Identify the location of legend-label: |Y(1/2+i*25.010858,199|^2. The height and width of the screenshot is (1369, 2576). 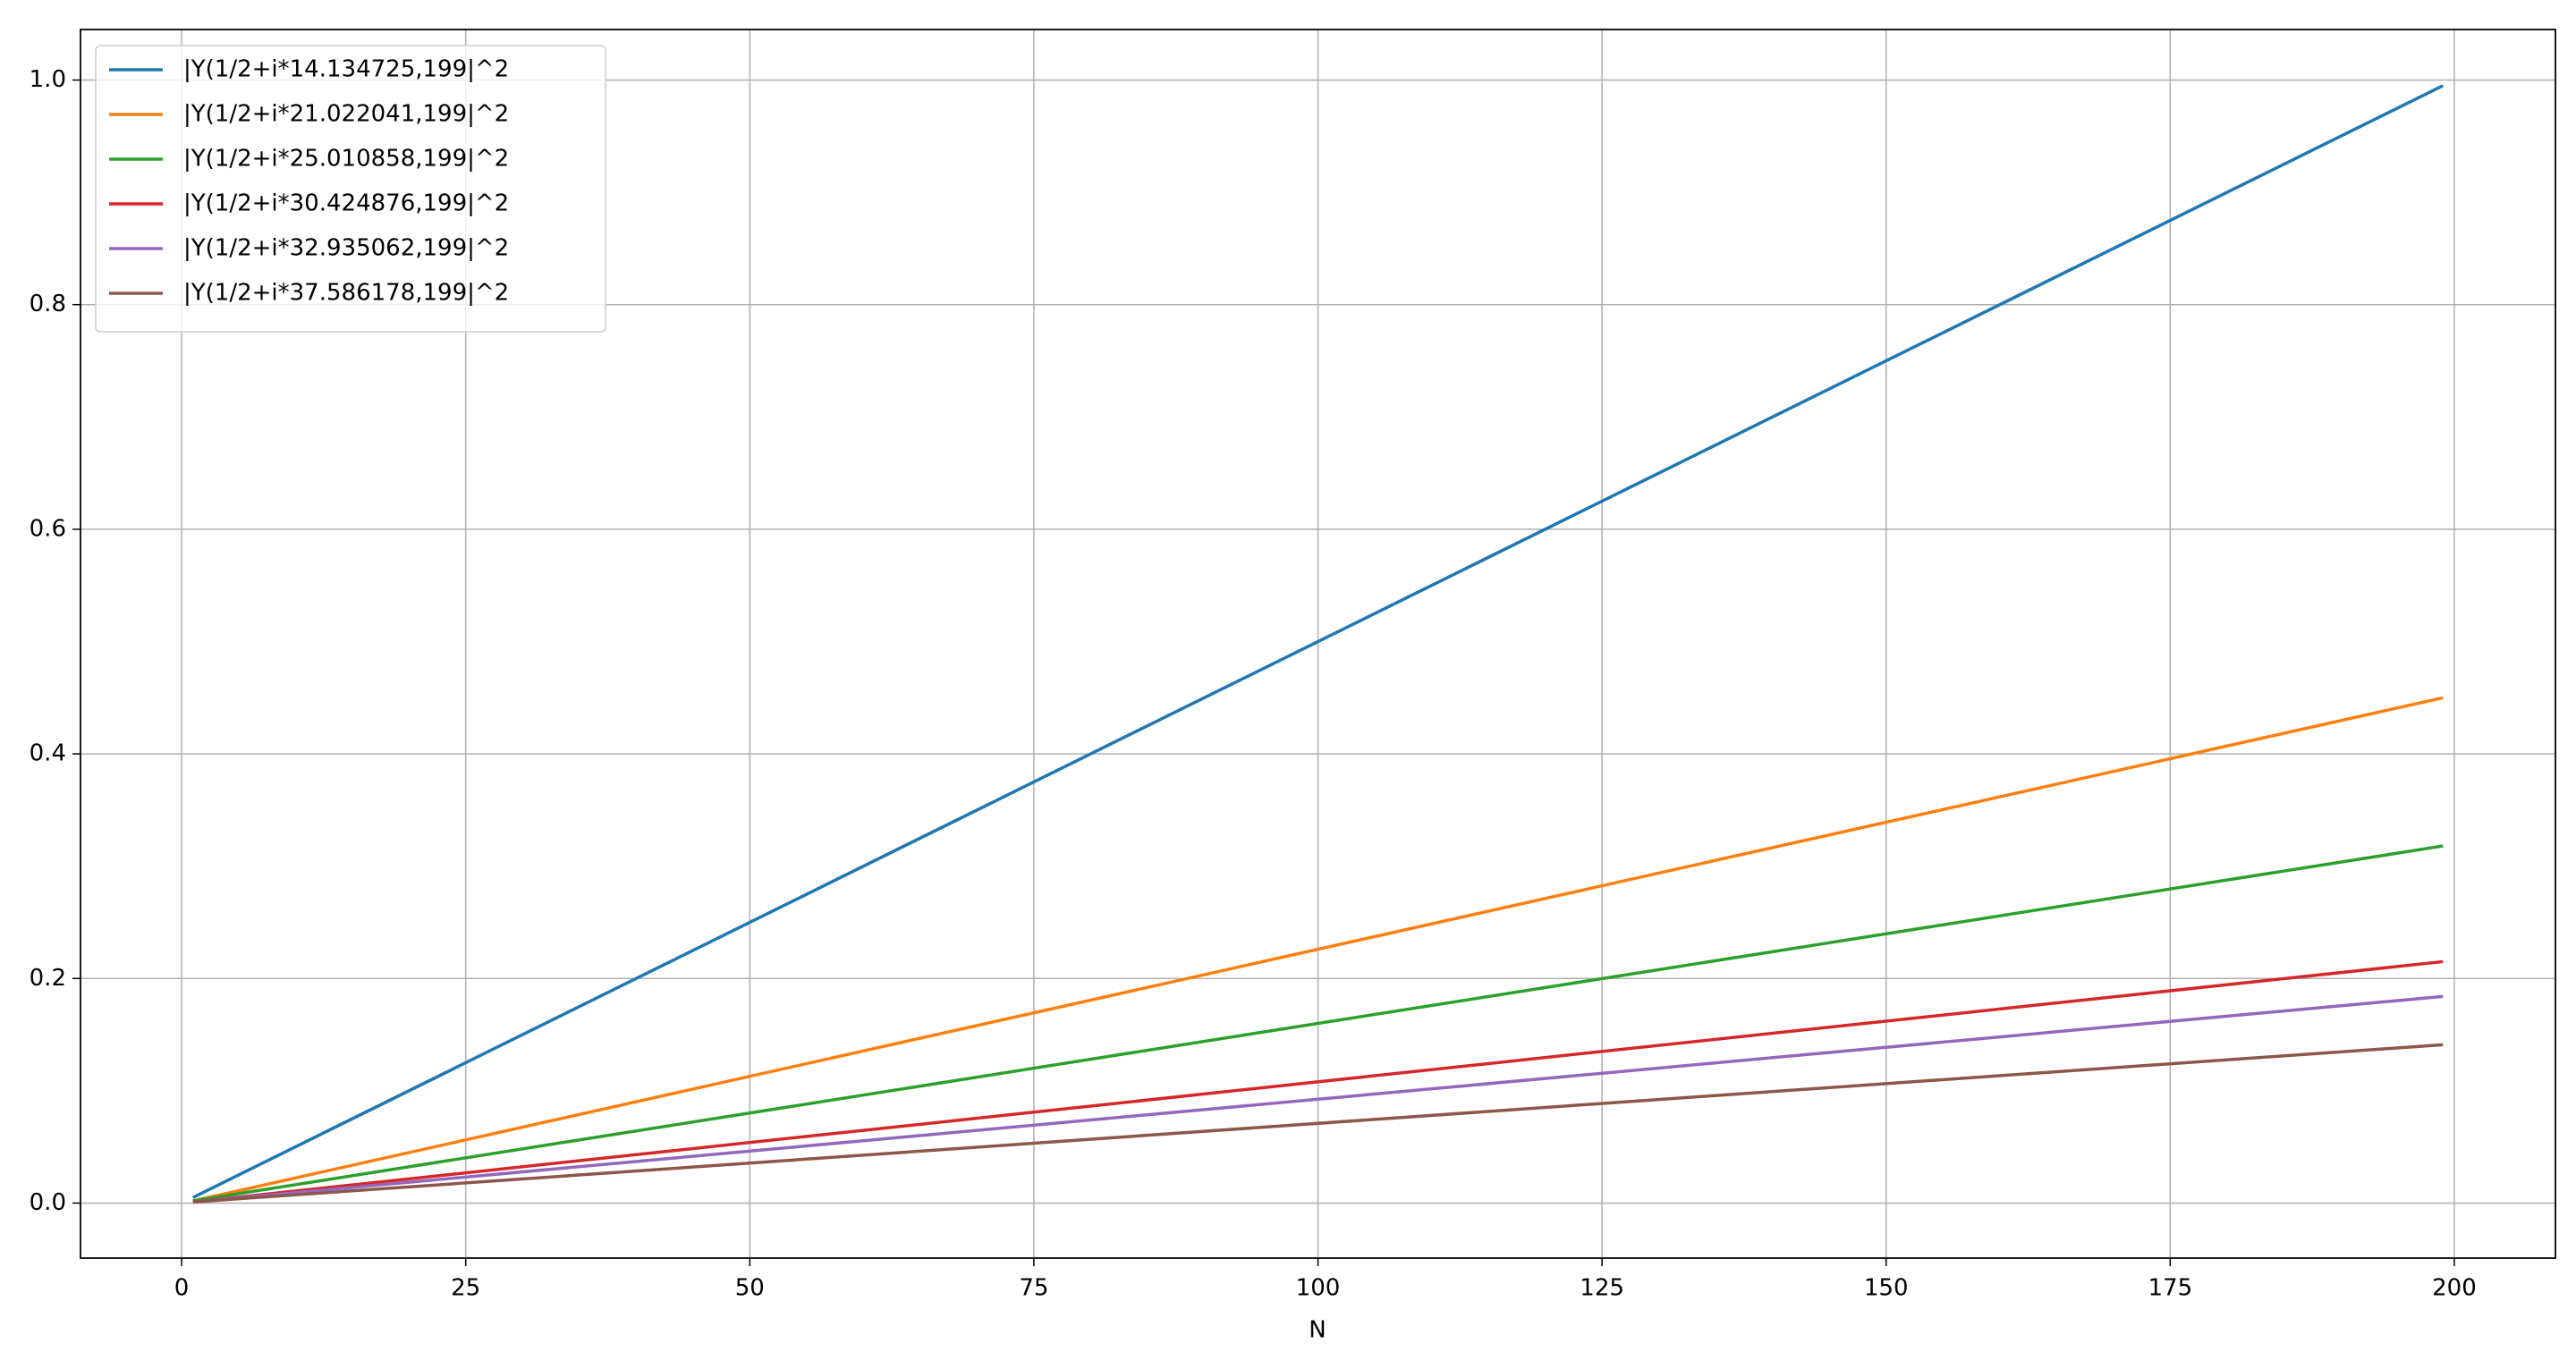
(346, 159).